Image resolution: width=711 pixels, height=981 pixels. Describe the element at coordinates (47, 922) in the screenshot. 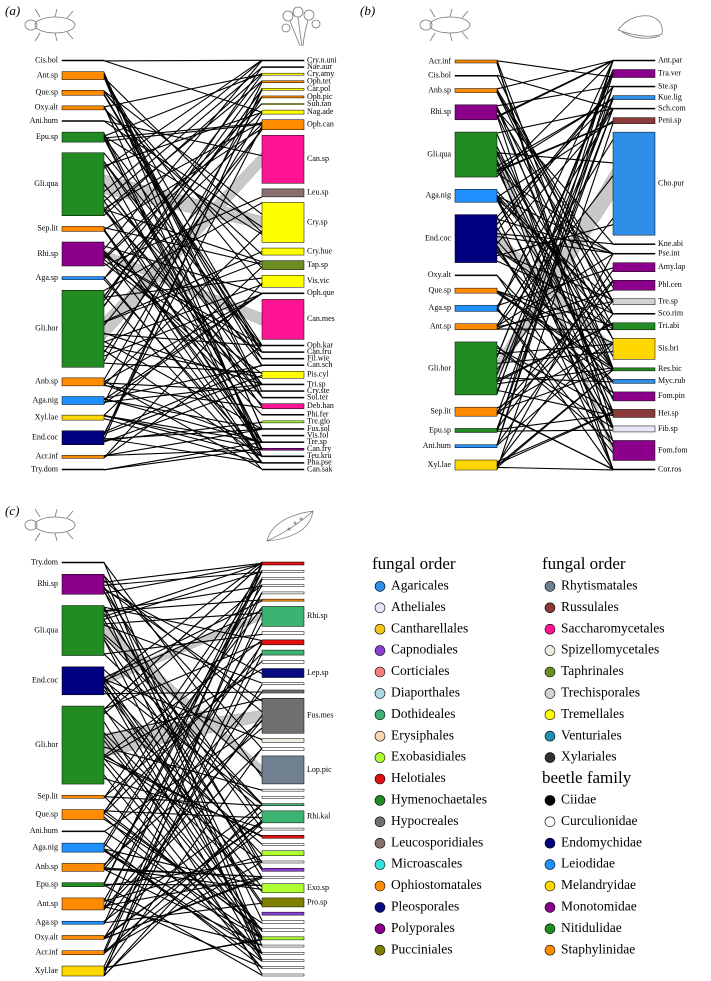

I see `lower-node-label: Aga.sp` at that location.